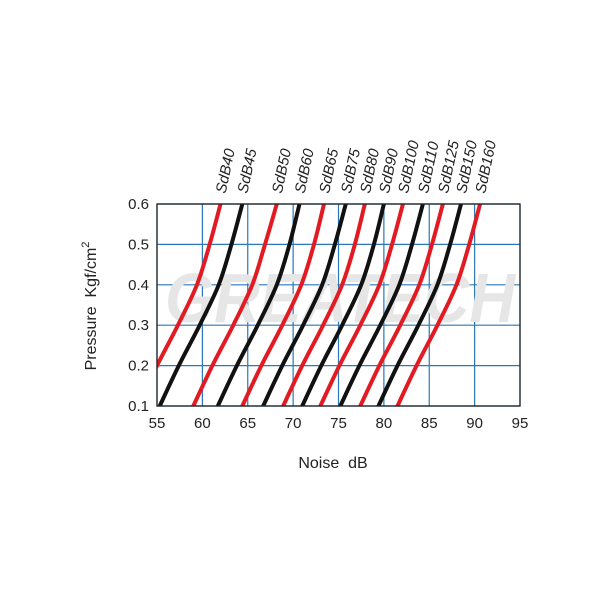 The height and width of the screenshot is (600, 600). What do you see at coordinates (474, 423) in the screenshot?
I see `x-tick-label: 90` at bounding box center [474, 423].